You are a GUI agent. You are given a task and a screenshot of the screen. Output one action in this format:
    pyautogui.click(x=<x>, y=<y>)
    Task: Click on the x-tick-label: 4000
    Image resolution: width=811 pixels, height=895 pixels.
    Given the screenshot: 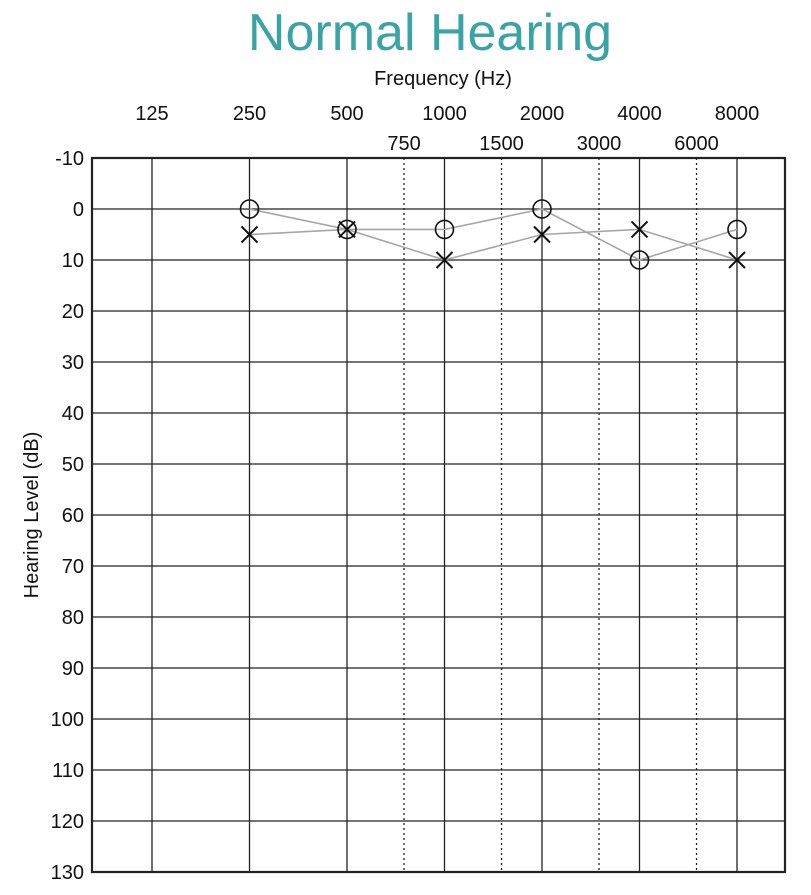 What is the action you would take?
    pyautogui.click(x=639, y=114)
    